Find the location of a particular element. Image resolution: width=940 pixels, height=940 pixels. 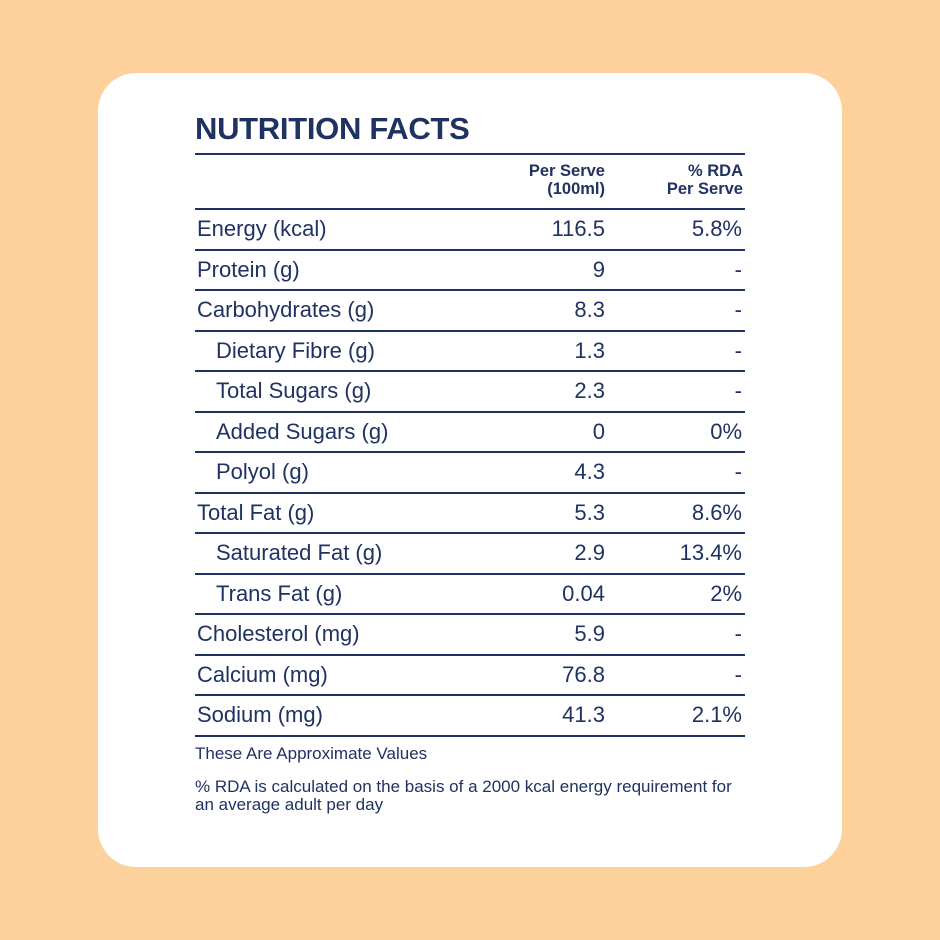

nutrient-rda: 5.8% is located at coordinates (716, 228).